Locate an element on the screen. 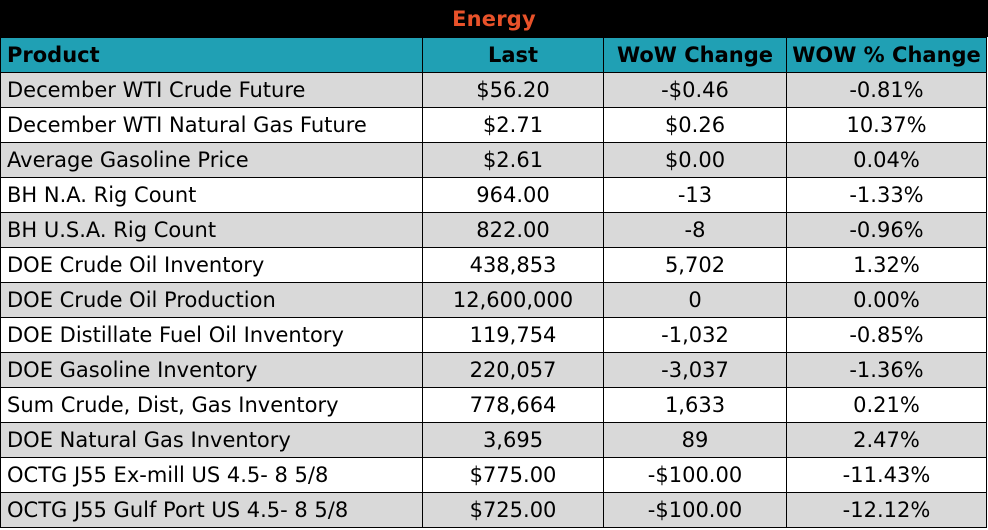 This screenshot has width=988, height=530. cell-last: 119,754 is located at coordinates (513, 335).